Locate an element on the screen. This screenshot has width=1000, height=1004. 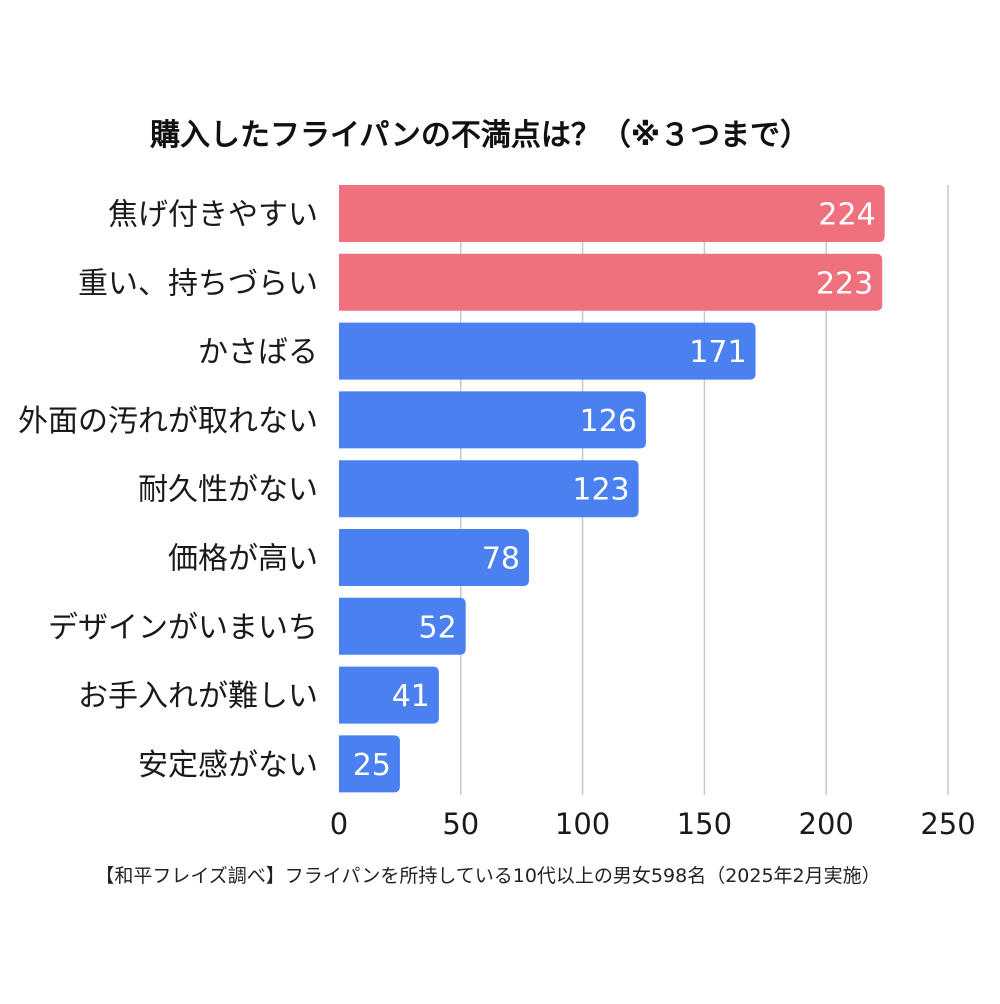
category-label-3: かさばる is located at coordinates (258, 352).